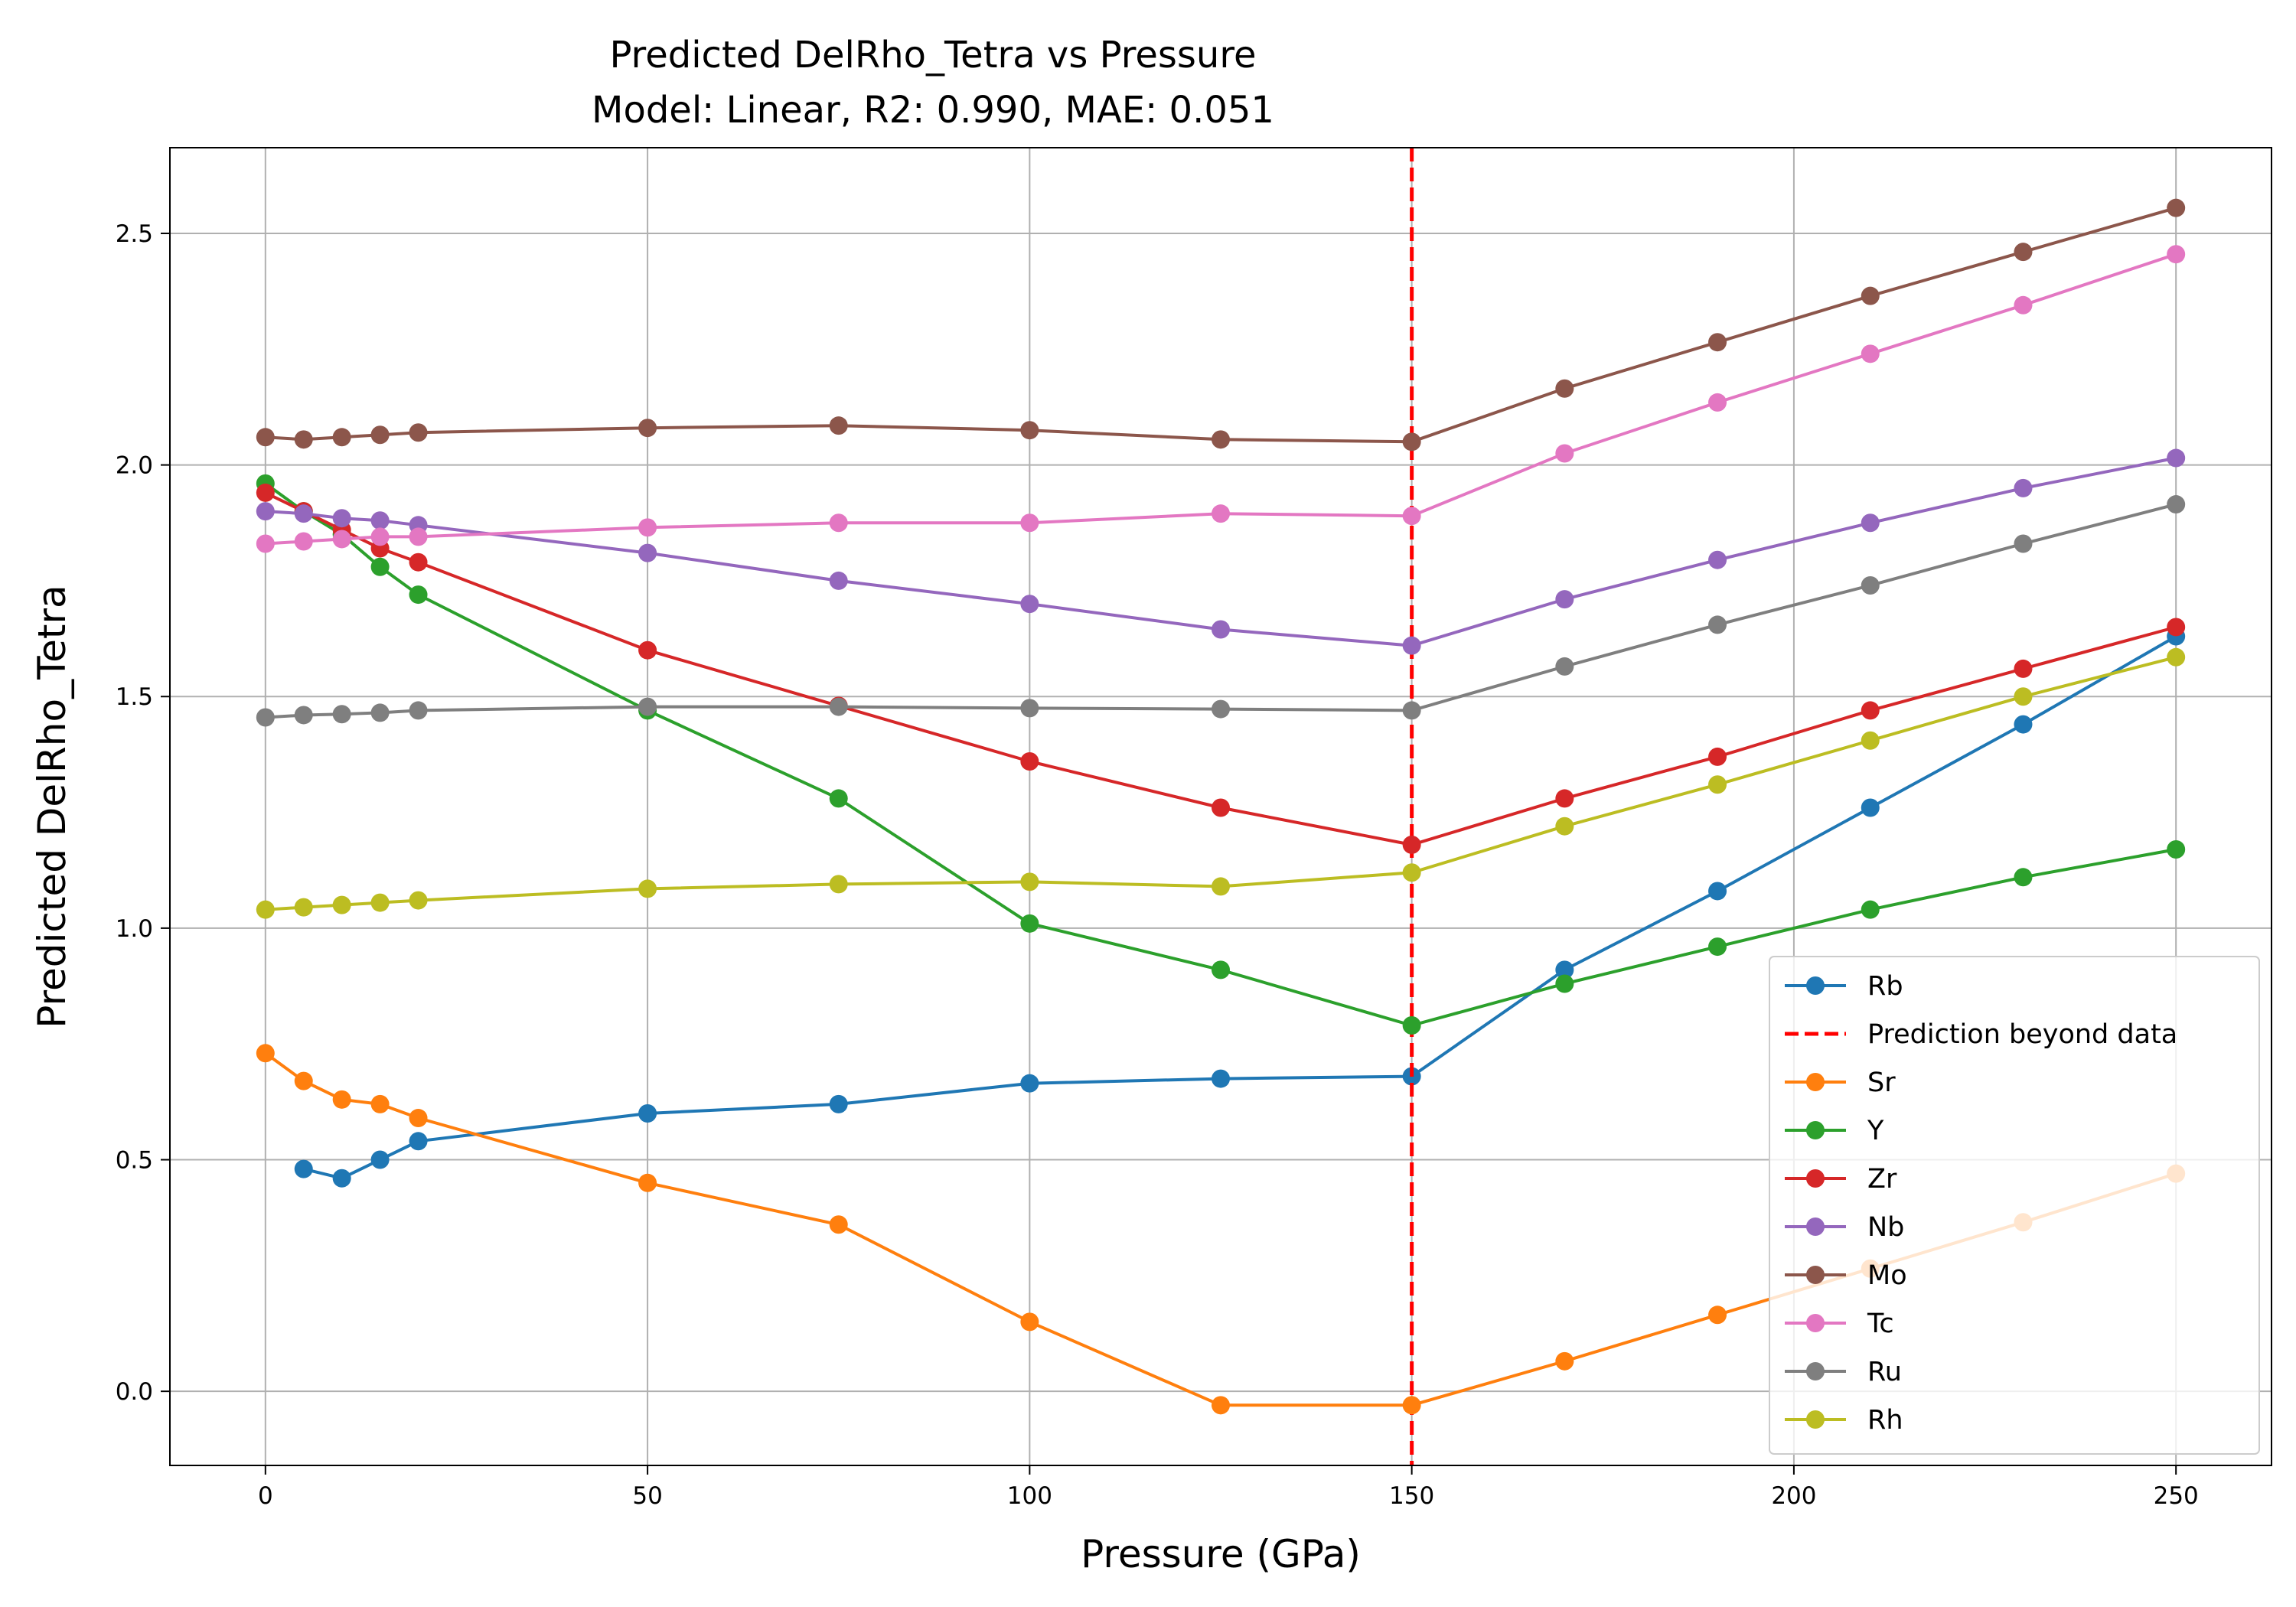  I want to click on legend-entry: Nb, so click(1844, 1227).